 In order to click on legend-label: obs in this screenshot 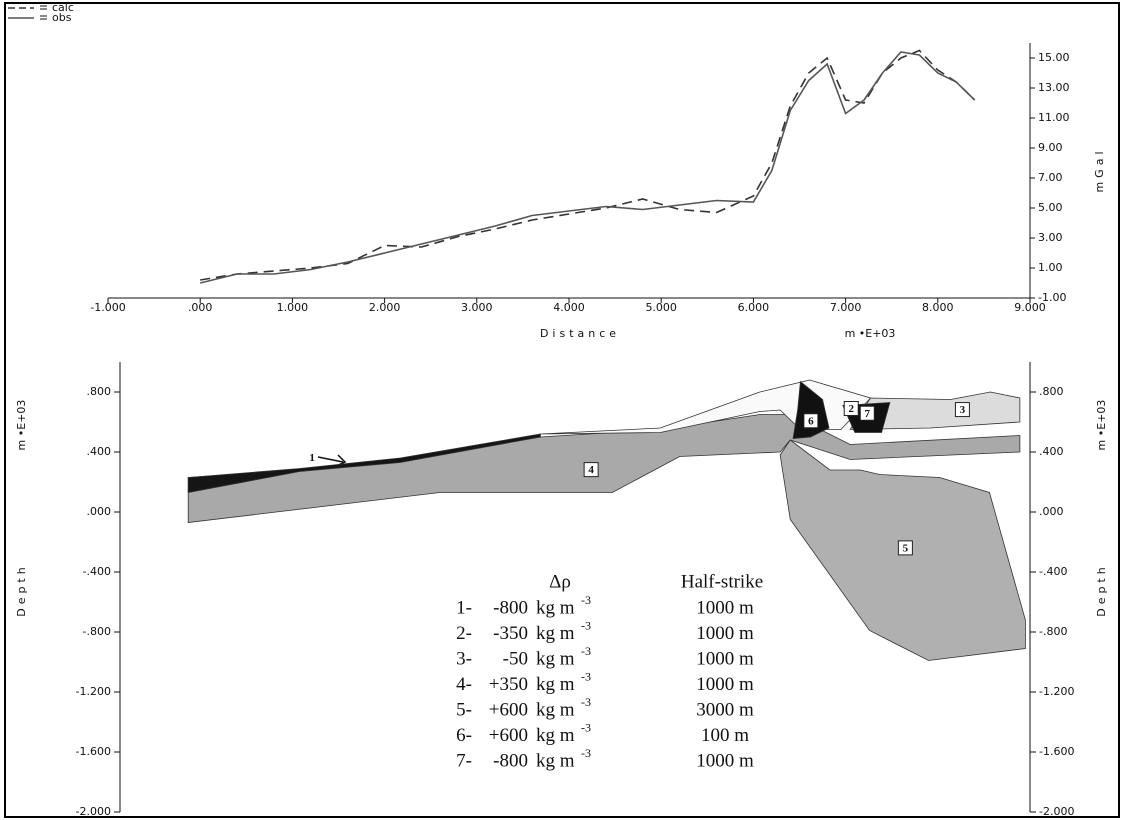, I will do `click(62, 17)`.